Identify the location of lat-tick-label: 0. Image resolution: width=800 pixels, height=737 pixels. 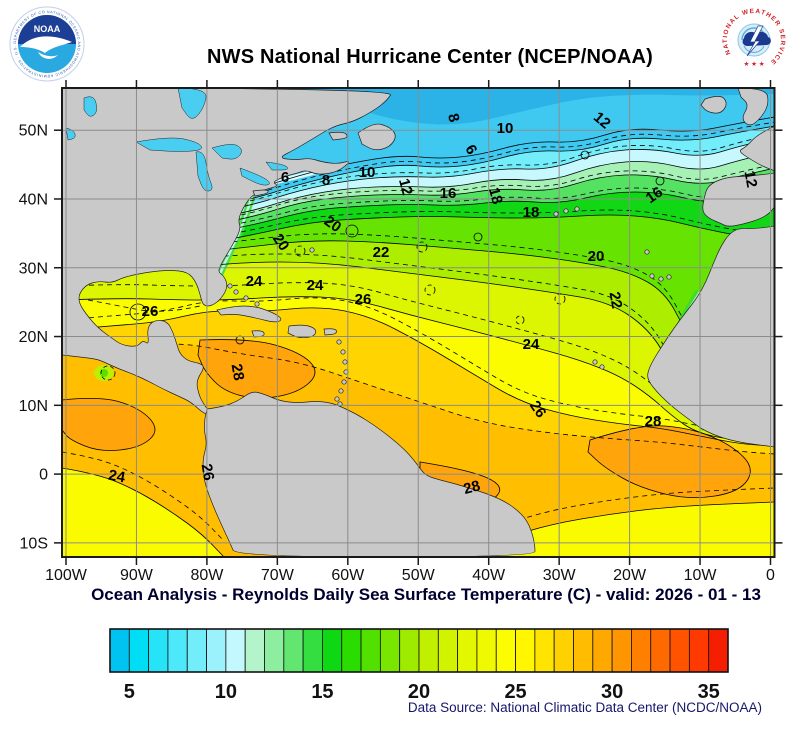
(43, 475).